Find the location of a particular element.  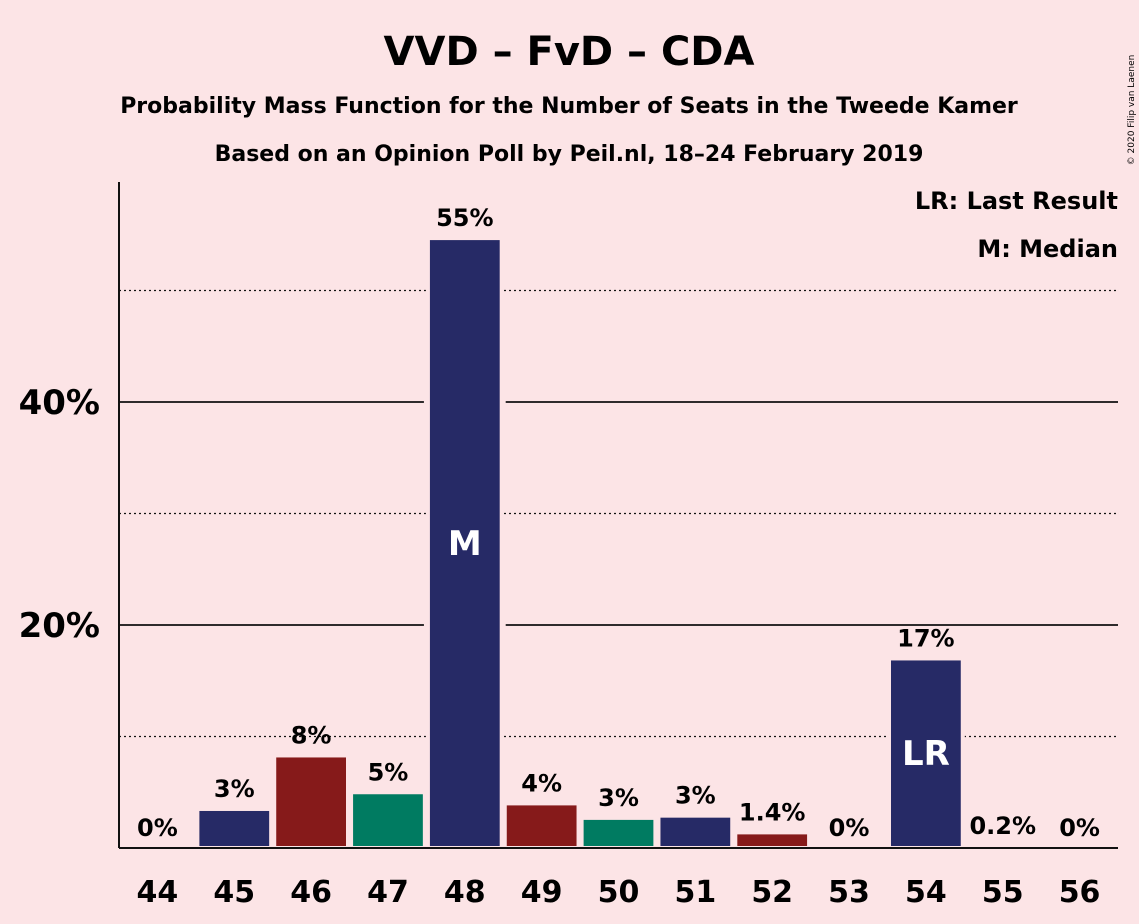

data-label-51: 3% is located at coordinates (695, 796).